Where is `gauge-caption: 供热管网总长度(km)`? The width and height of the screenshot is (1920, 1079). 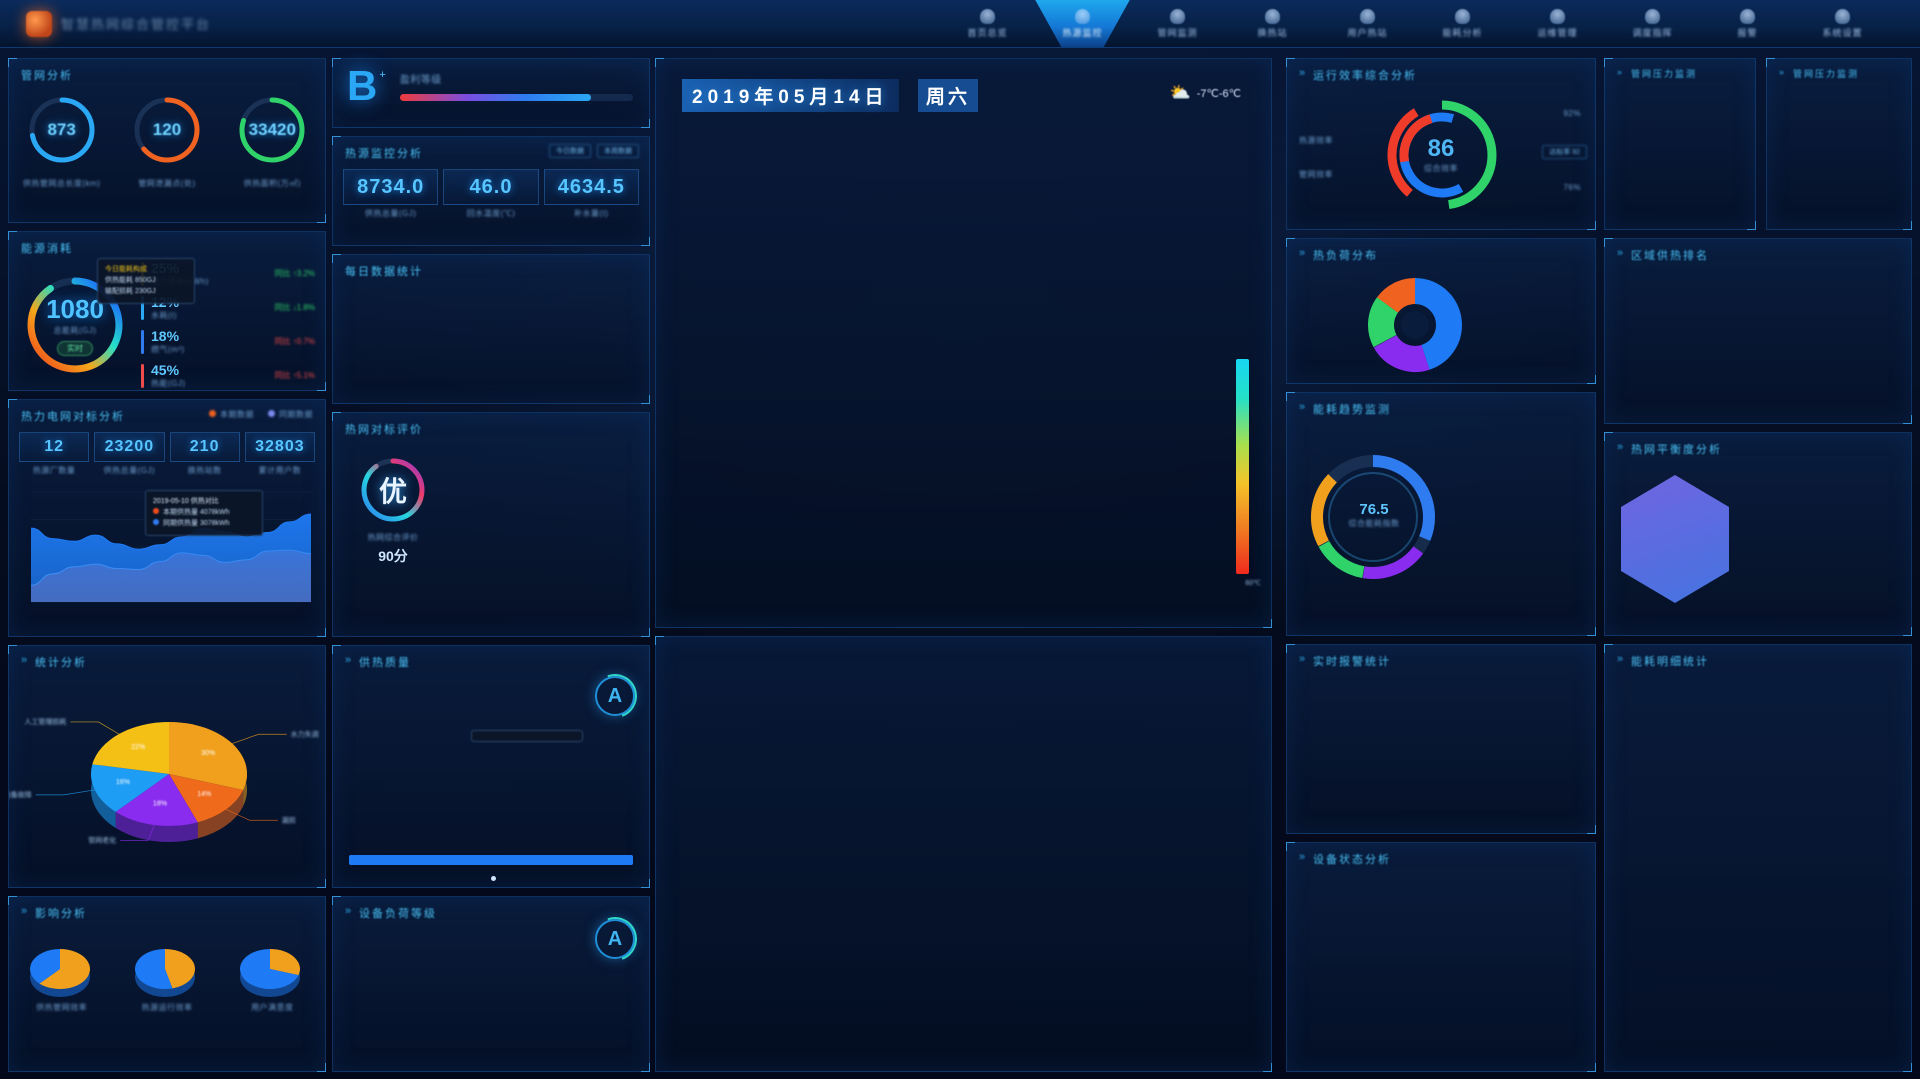
gauge-caption: 供热管网总长度(km) is located at coordinates (61, 183).